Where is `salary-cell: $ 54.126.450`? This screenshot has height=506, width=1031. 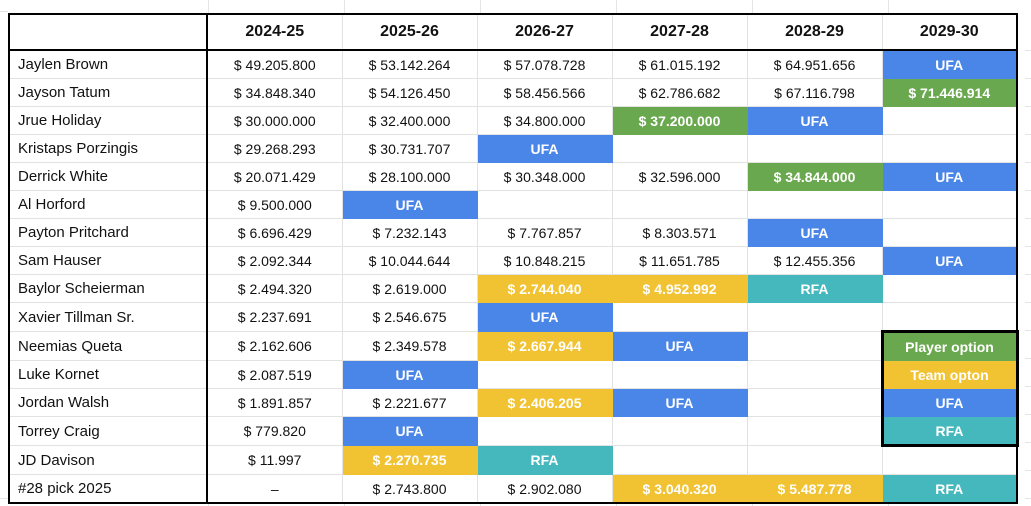 salary-cell: $ 54.126.450 is located at coordinates (410, 92).